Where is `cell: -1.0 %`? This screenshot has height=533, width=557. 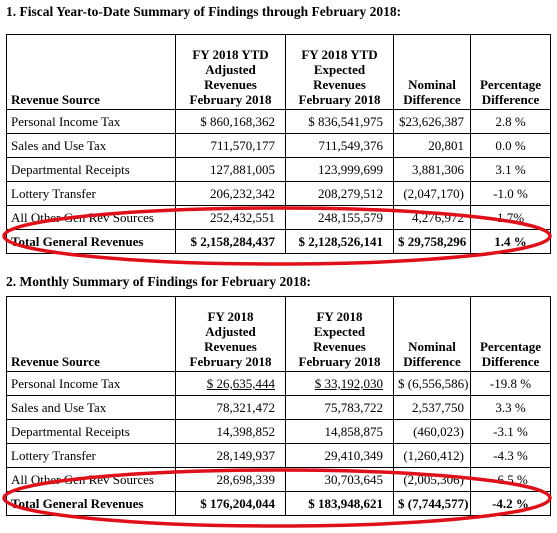
cell: -1.0 % is located at coordinates (510, 193).